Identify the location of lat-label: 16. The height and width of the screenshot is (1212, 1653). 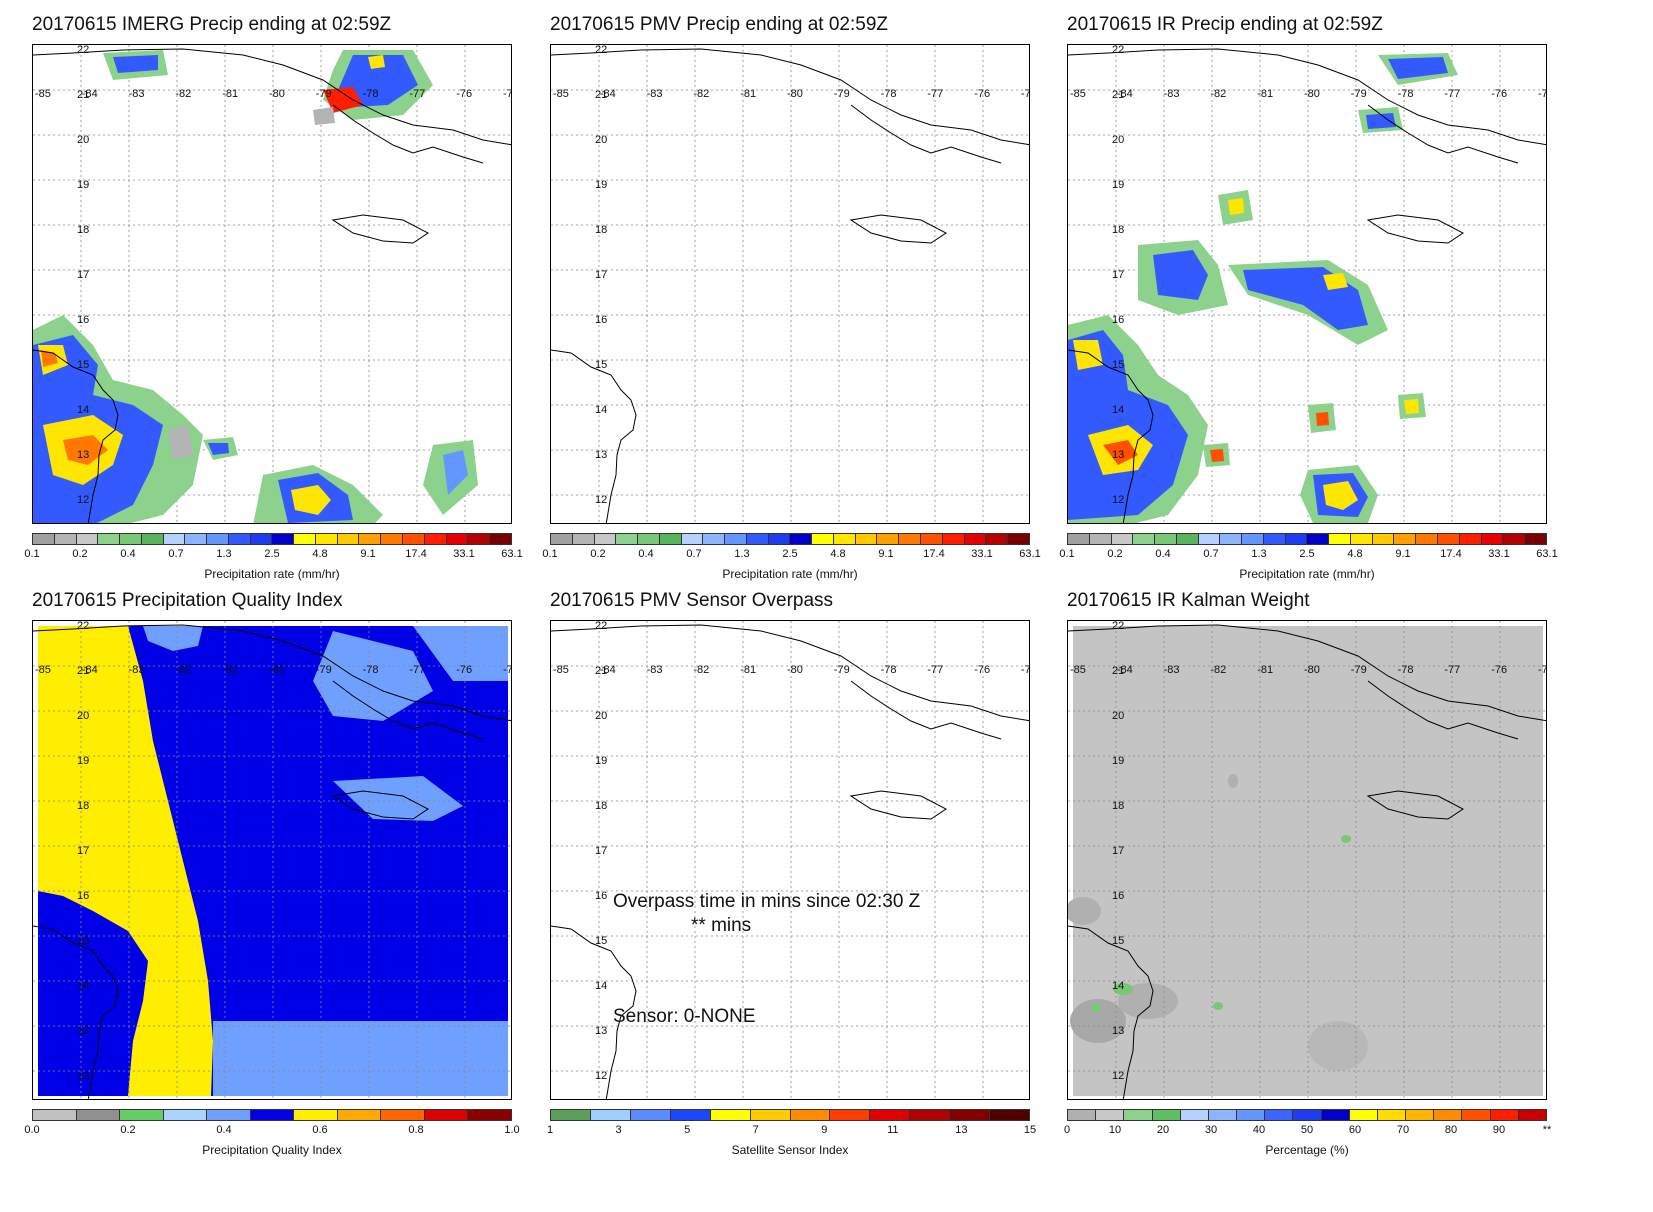
(83, 320).